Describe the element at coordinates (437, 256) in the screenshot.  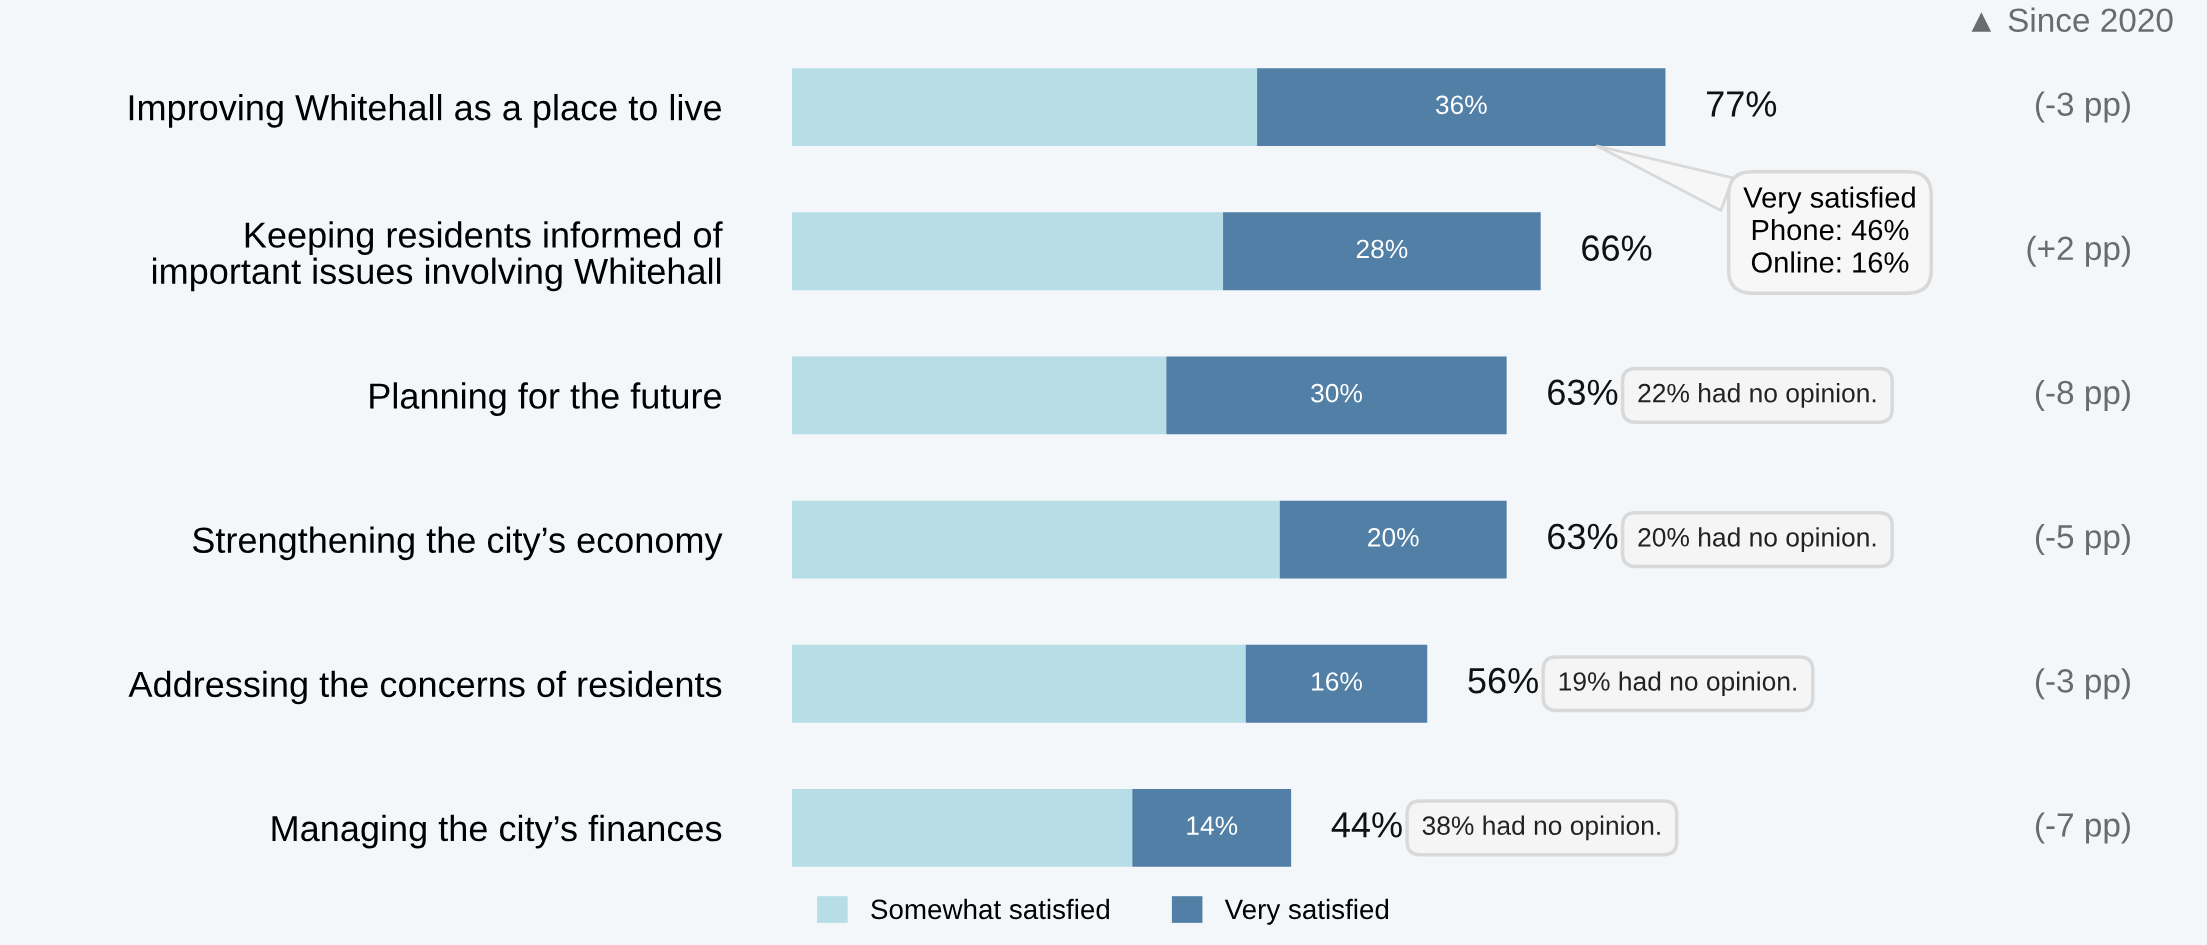
I see `y-tick-label: Keeping residents informed of important issues involving Whitehall` at that location.